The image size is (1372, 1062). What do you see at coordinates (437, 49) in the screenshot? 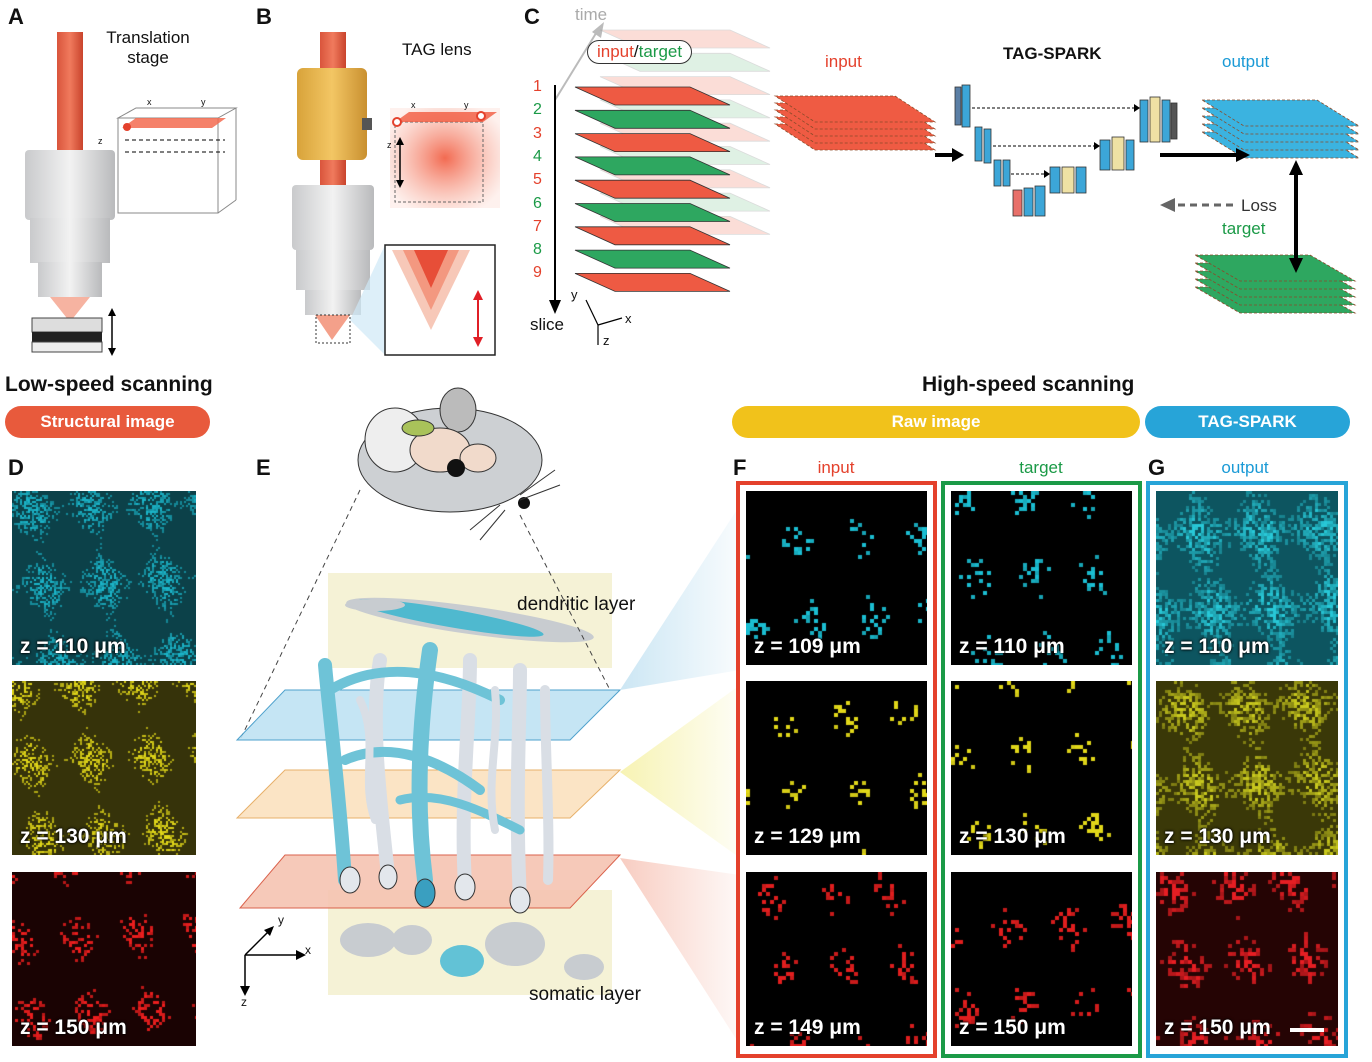
I see `tag-lens-label: TAG lens` at bounding box center [437, 49].